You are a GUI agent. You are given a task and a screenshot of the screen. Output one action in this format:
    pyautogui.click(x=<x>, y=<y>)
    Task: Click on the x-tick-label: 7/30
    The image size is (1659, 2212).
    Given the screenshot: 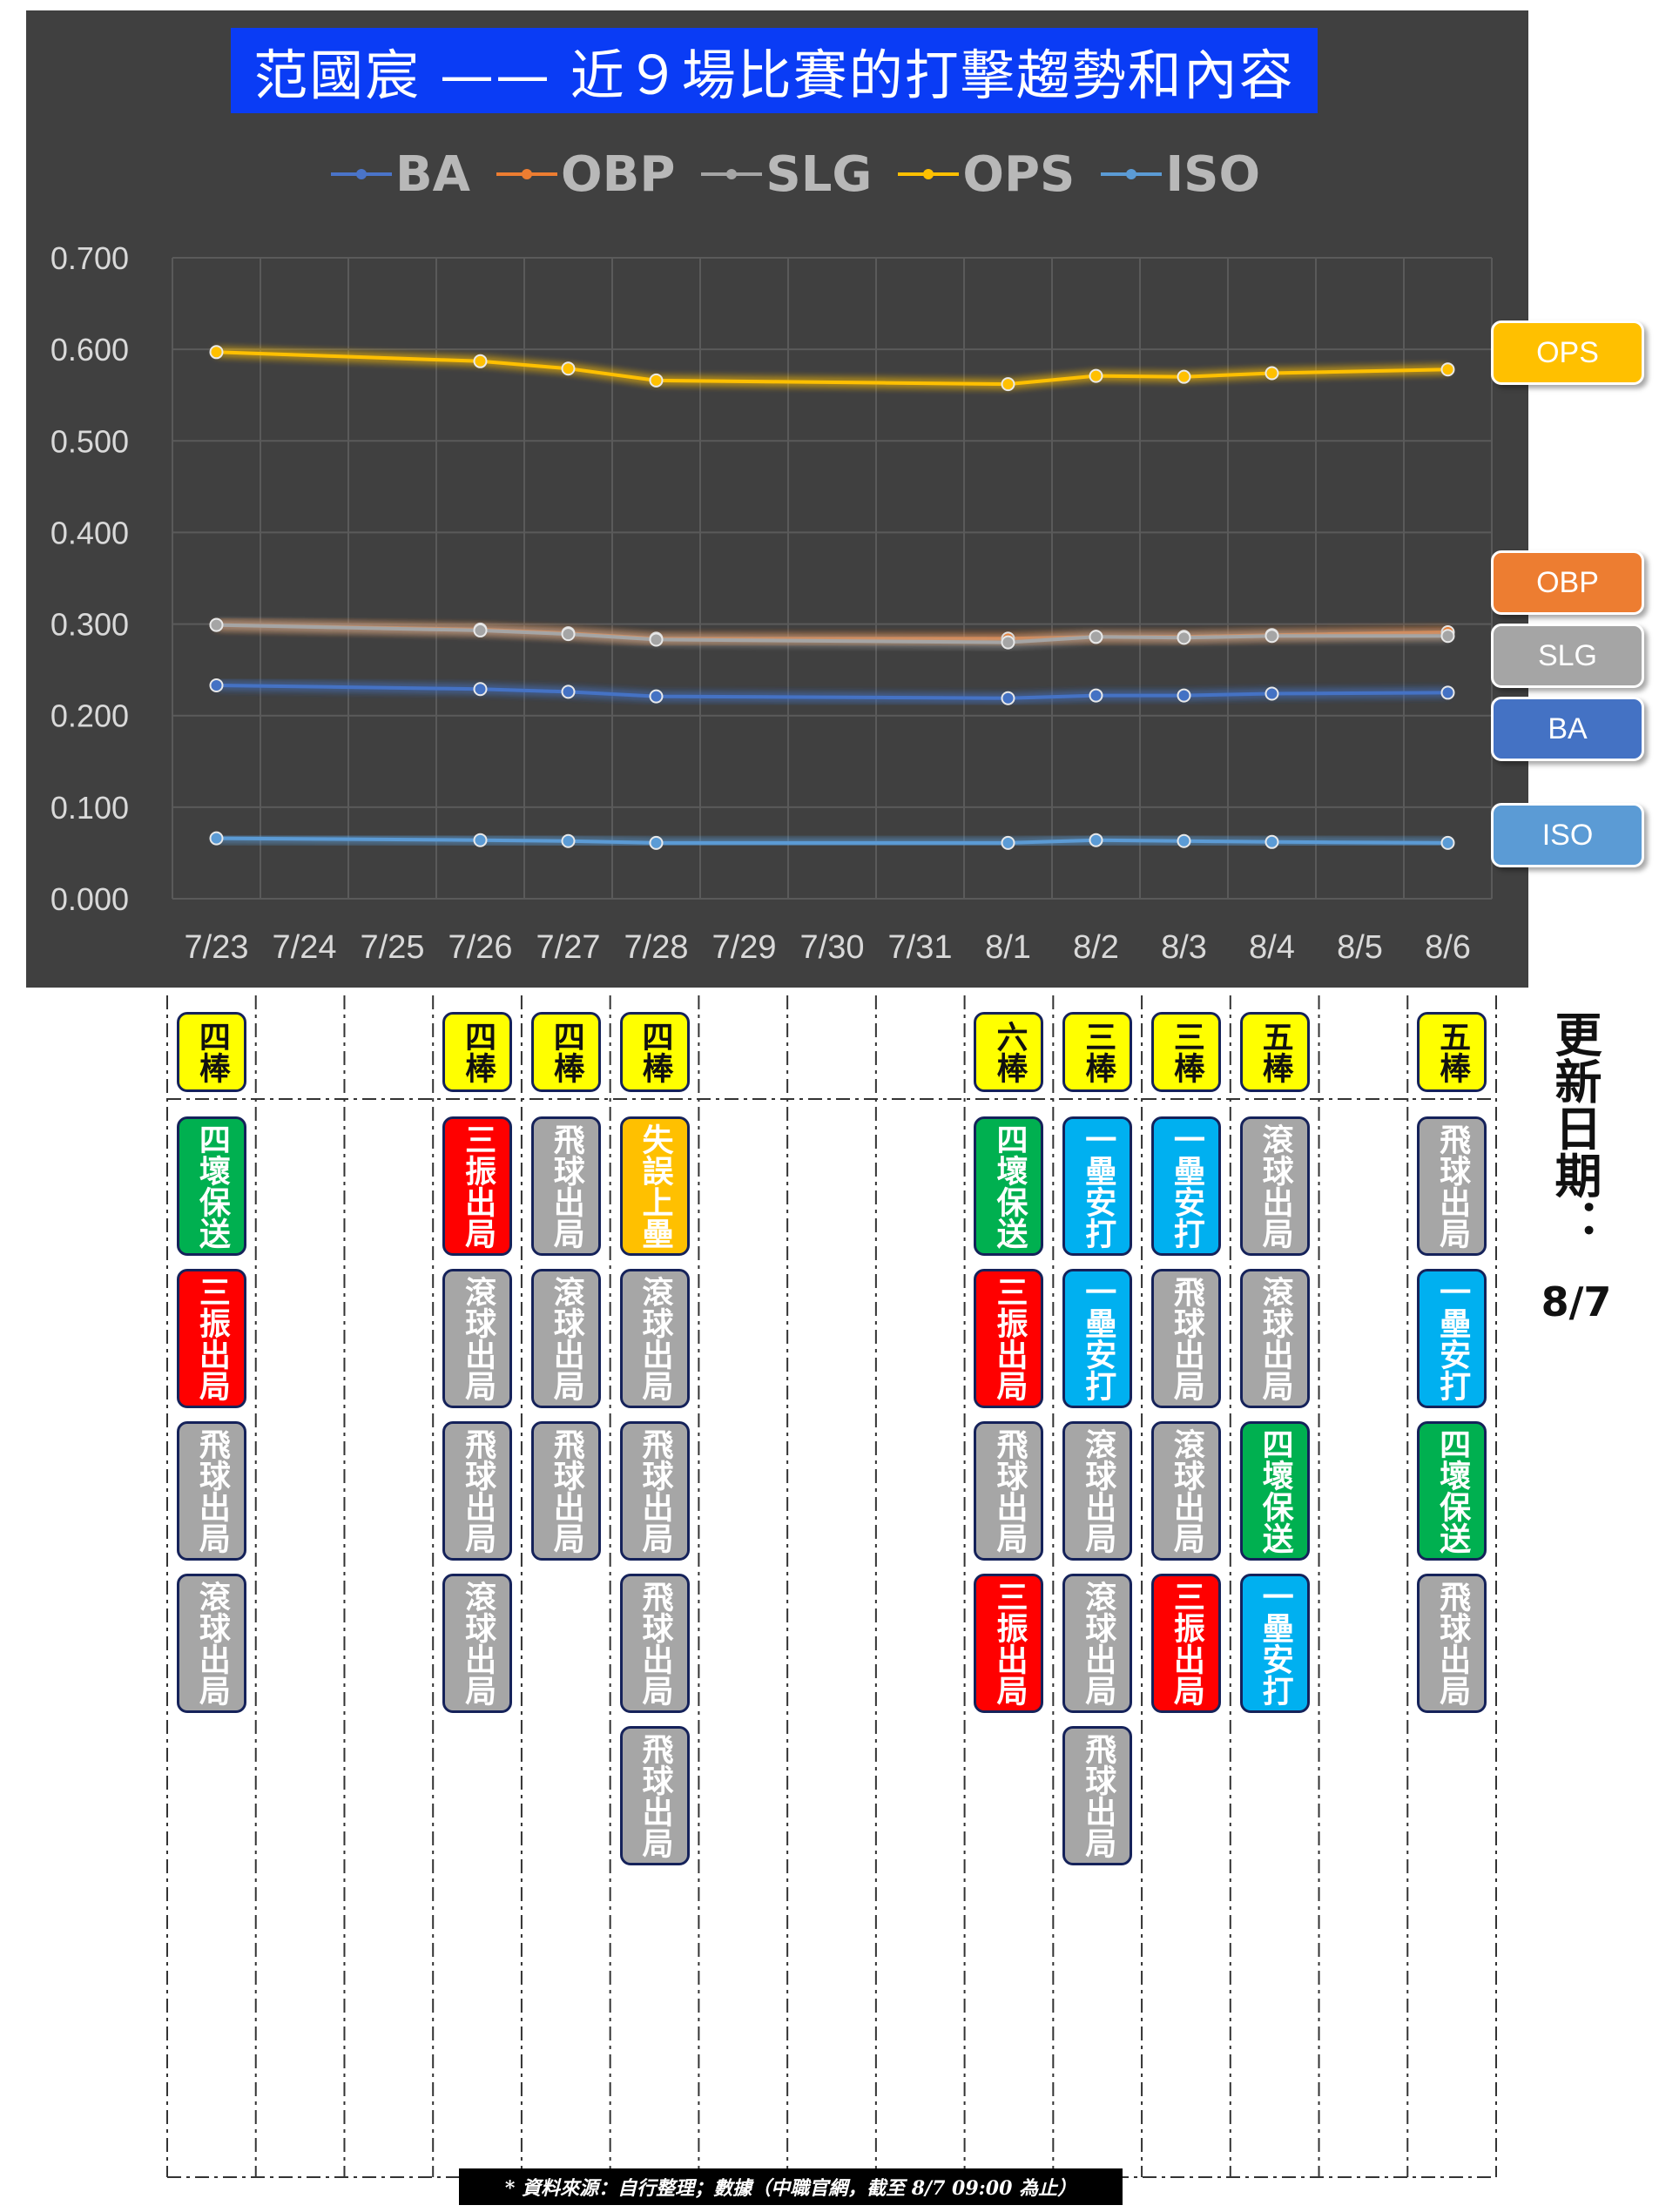 What is the action you would take?
    pyautogui.click(x=833, y=947)
    